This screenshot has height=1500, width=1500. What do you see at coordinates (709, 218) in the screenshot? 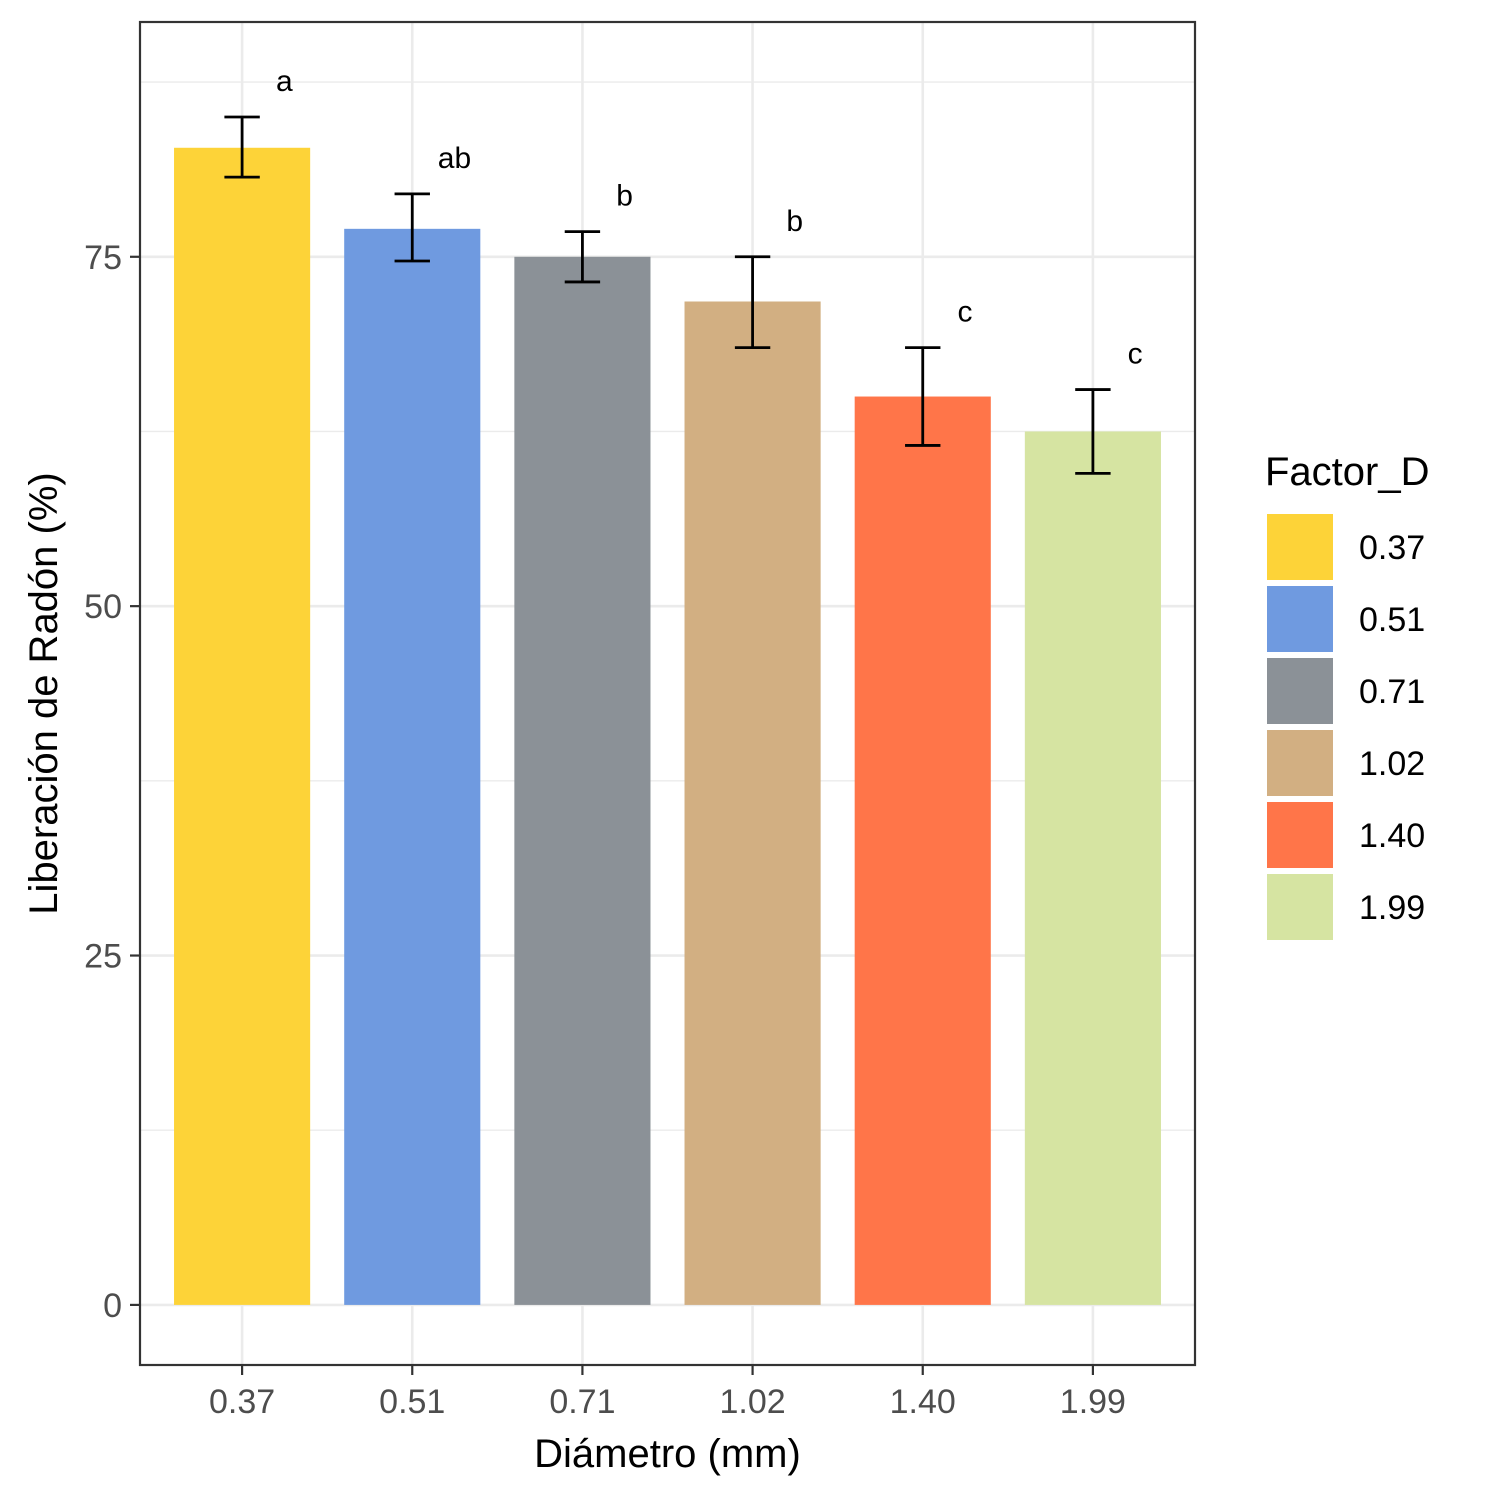
I see `significance-letters: a ab b b c c` at bounding box center [709, 218].